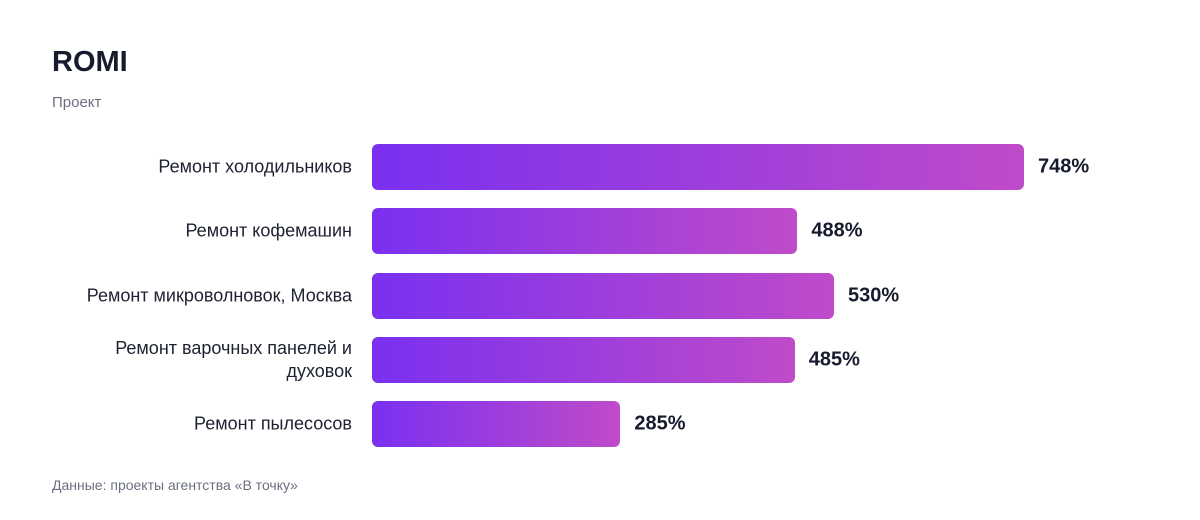 The width and height of the screenshot is (1200, 520). Describe the element at coordinates (1064, 166) in the screenshot. I see `value-label: 748%` at that location.